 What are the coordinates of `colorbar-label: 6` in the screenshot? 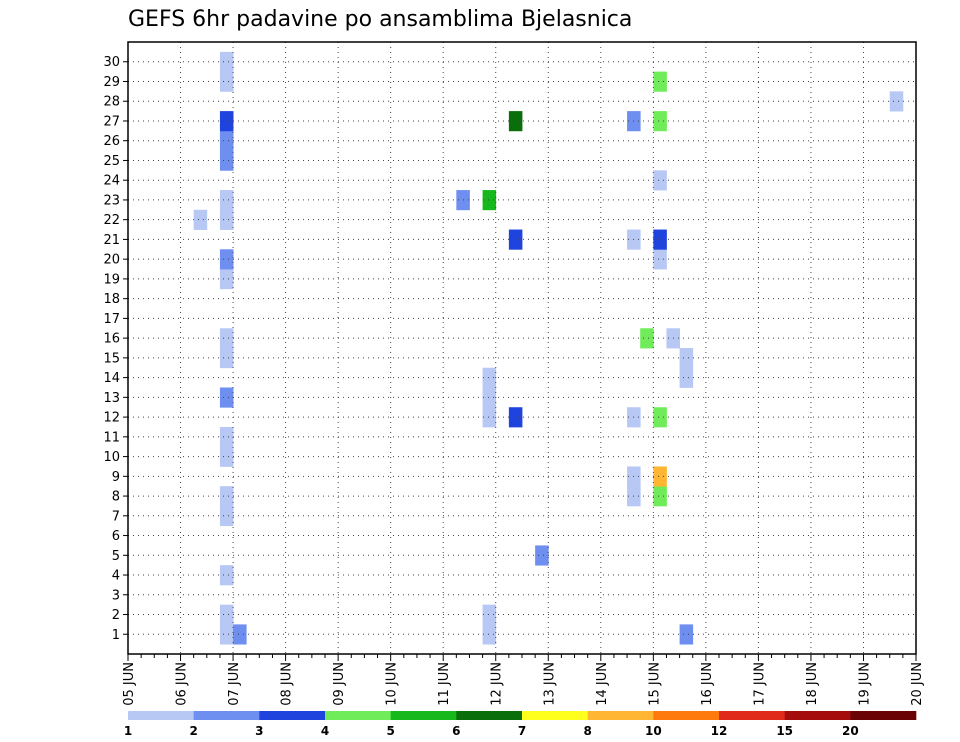 It's located at (456, 731).